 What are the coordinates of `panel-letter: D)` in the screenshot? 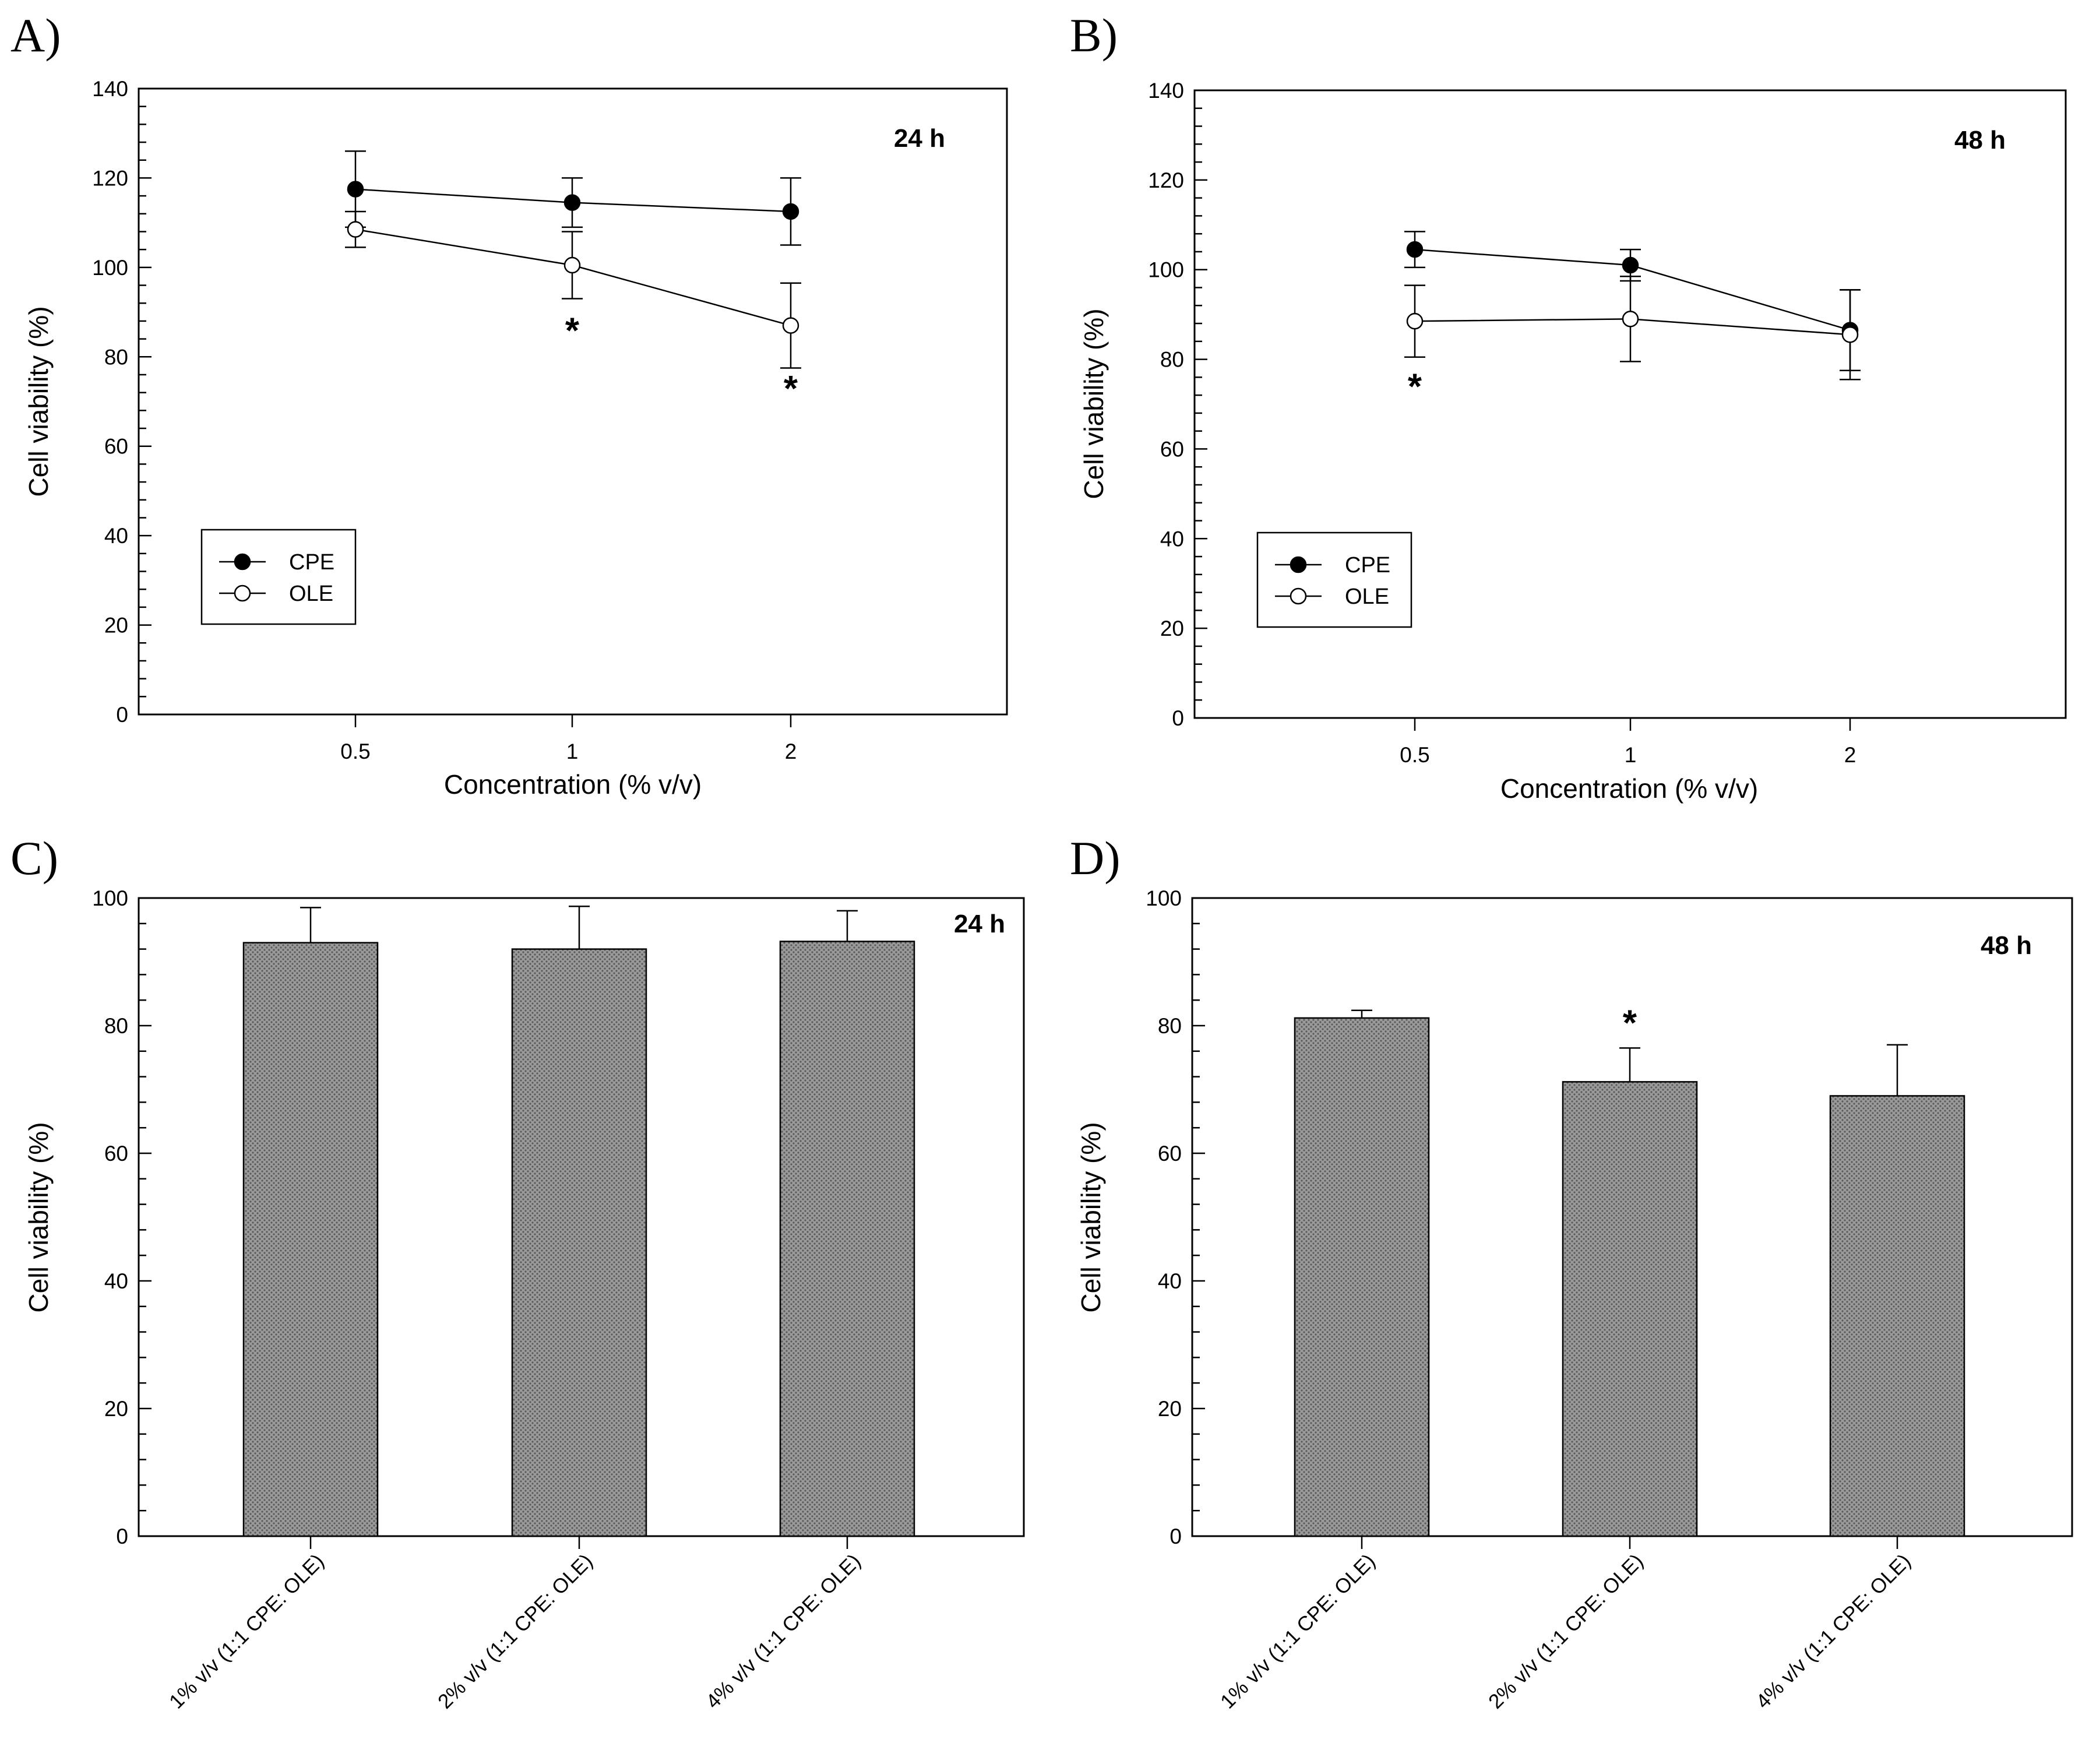 It's located at (1095, 858).